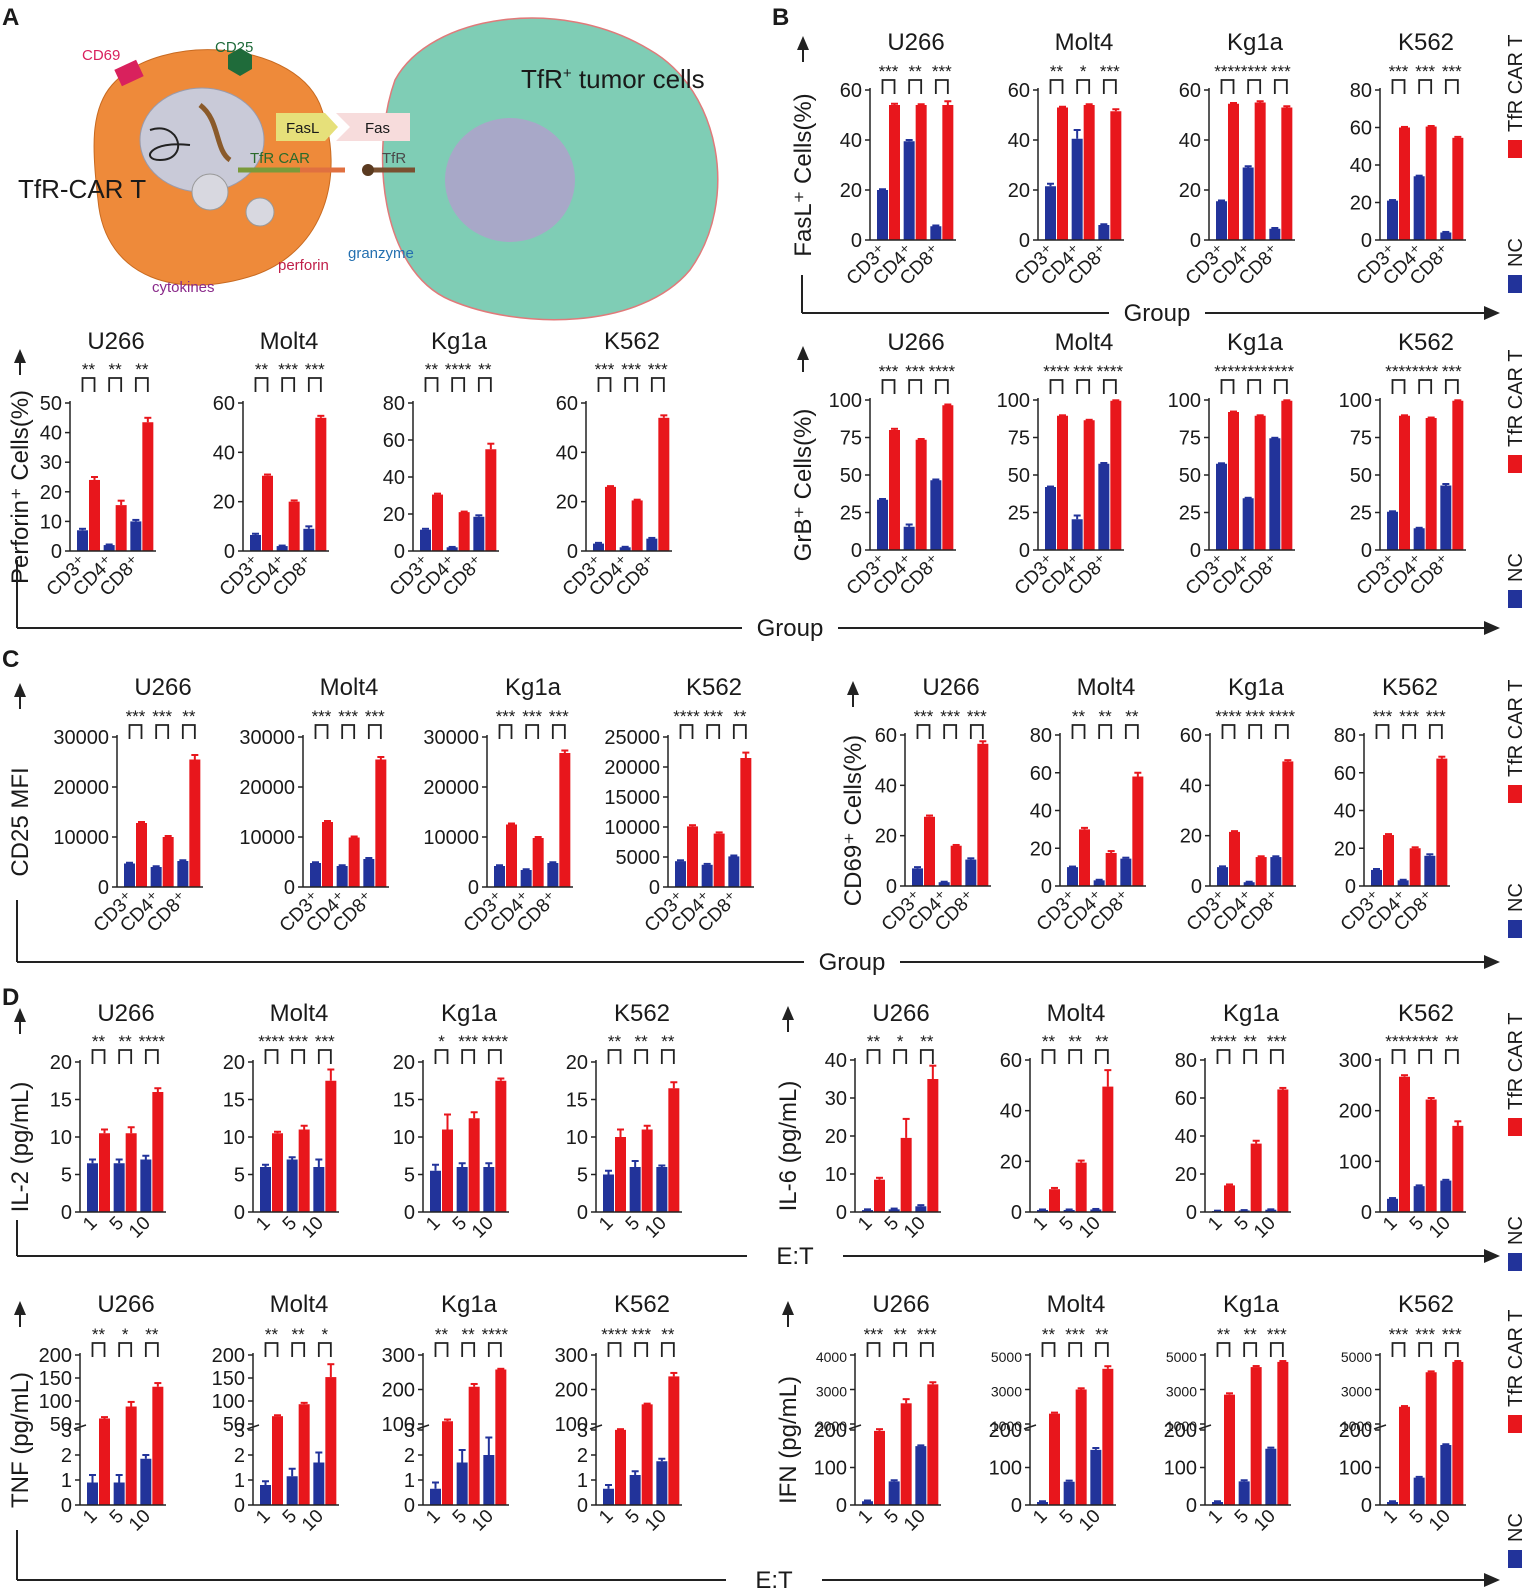 This screenshot has height=1589, width=1529. Describe the element at coordinates (1515, 149) in the screenshot. I see `legend-swatch-car` at that location.